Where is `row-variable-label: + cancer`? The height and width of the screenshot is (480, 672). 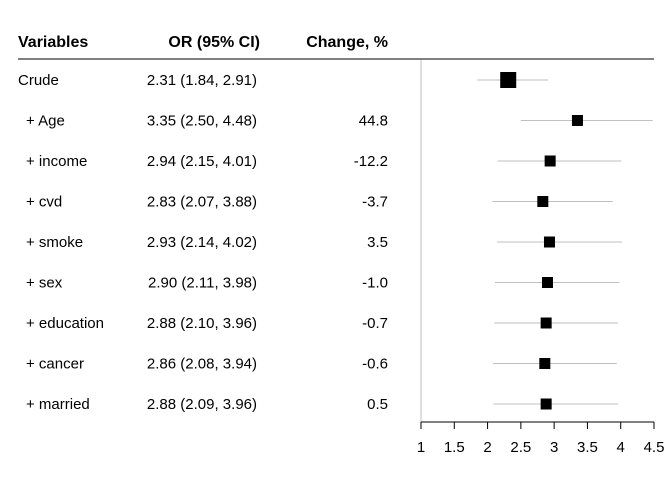
row-variable-label: + cancer is located at coordinates (55, 364).